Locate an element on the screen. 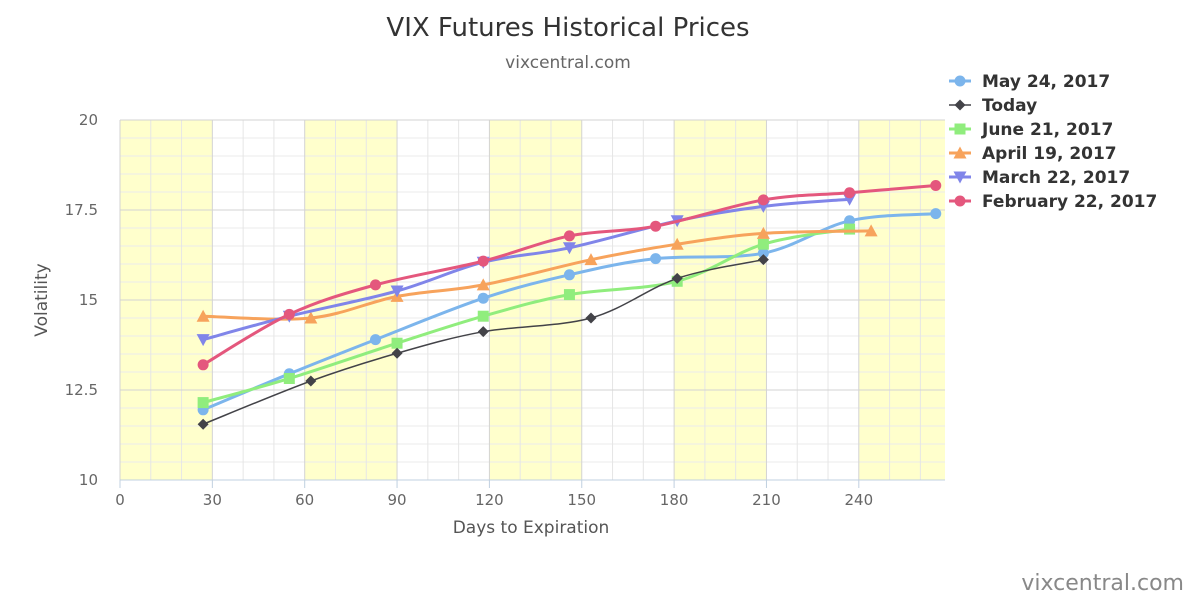 Image resolution: width=1200 pixels, height=600 pixels. legend-item: March 22, 2017 is located at coordinates (1039, 178).